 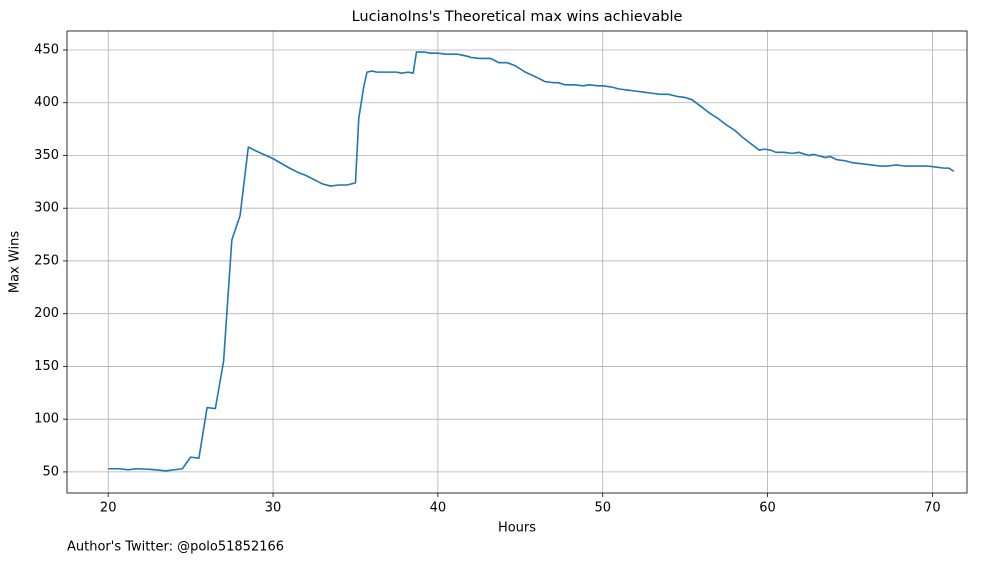 I want to click on x-tick-label: 70, so click(x=932, y=508).